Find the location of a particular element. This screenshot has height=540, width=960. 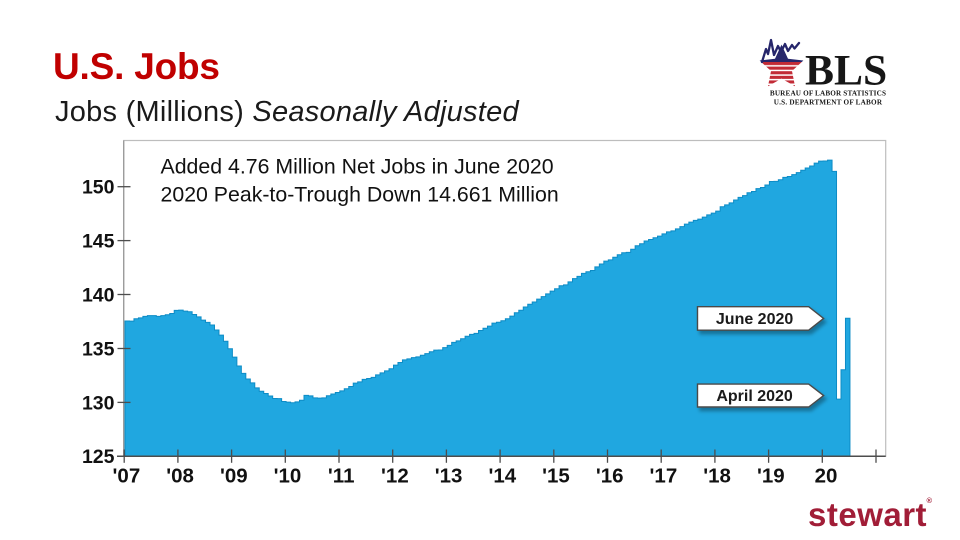

svg-text: 125 is located at coordinates (98, 457).